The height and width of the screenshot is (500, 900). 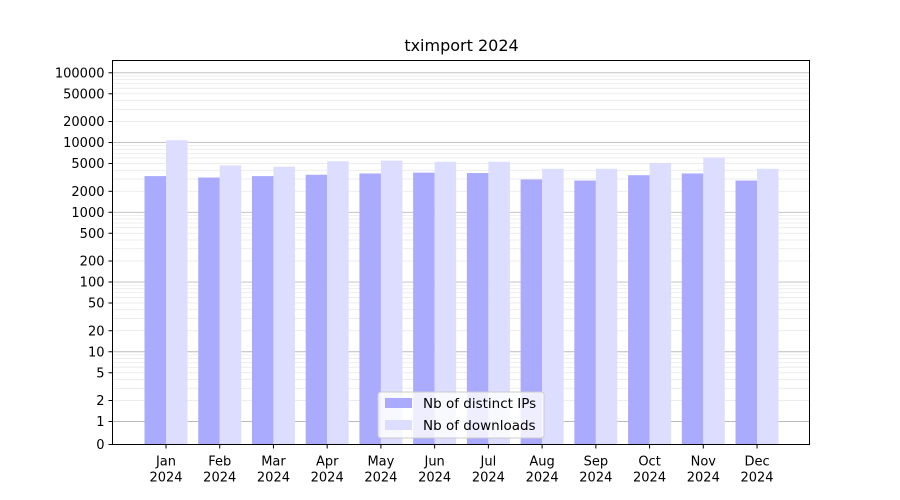 What do you see at coordinates (87, 192) in the screenshot?
I see `y-tick-label: 2000` at bounding box center [87, 192].